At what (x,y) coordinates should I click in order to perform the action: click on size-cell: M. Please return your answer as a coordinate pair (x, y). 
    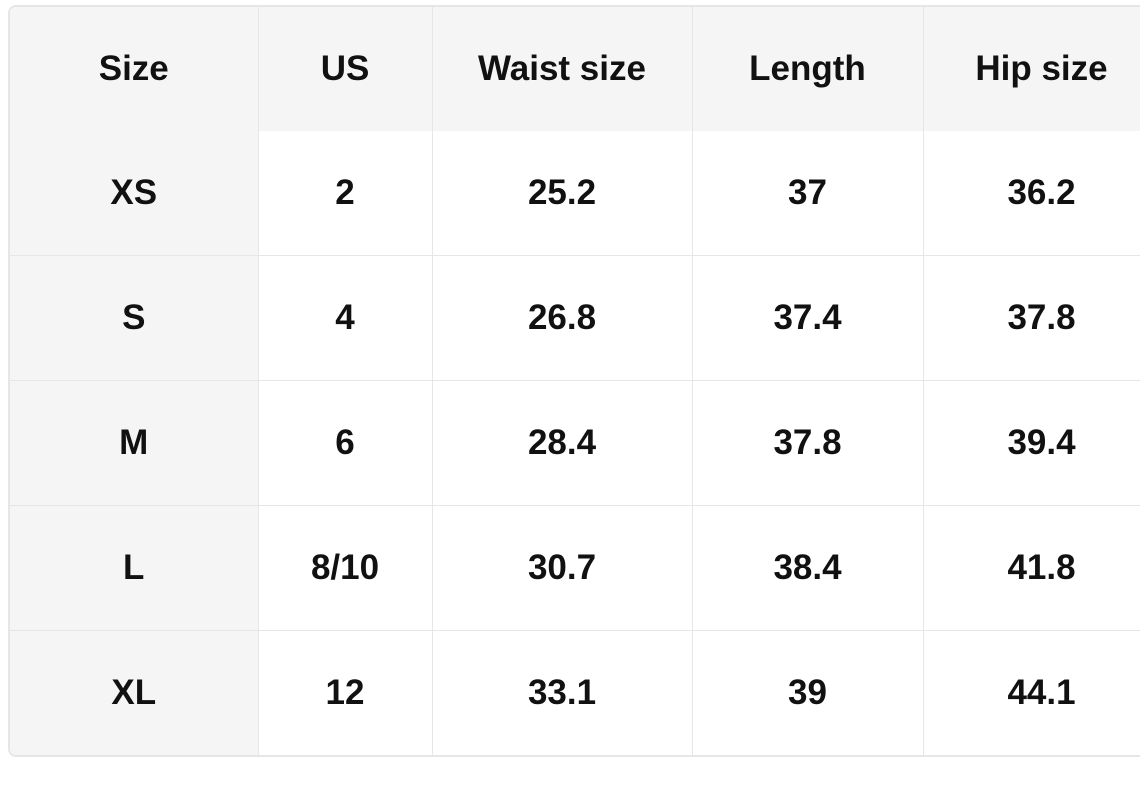
    Looking at the image, I should click on (134, 443).